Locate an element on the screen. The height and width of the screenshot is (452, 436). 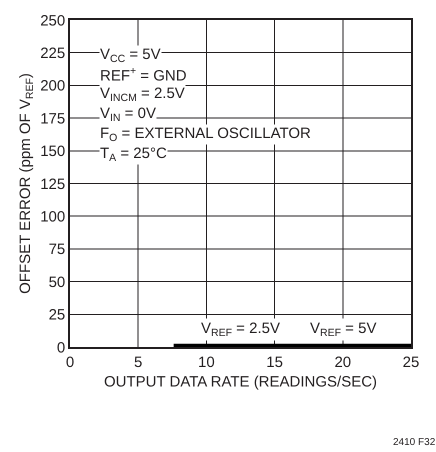
y-tick-label: 25 is located at coordinates (57, 315).